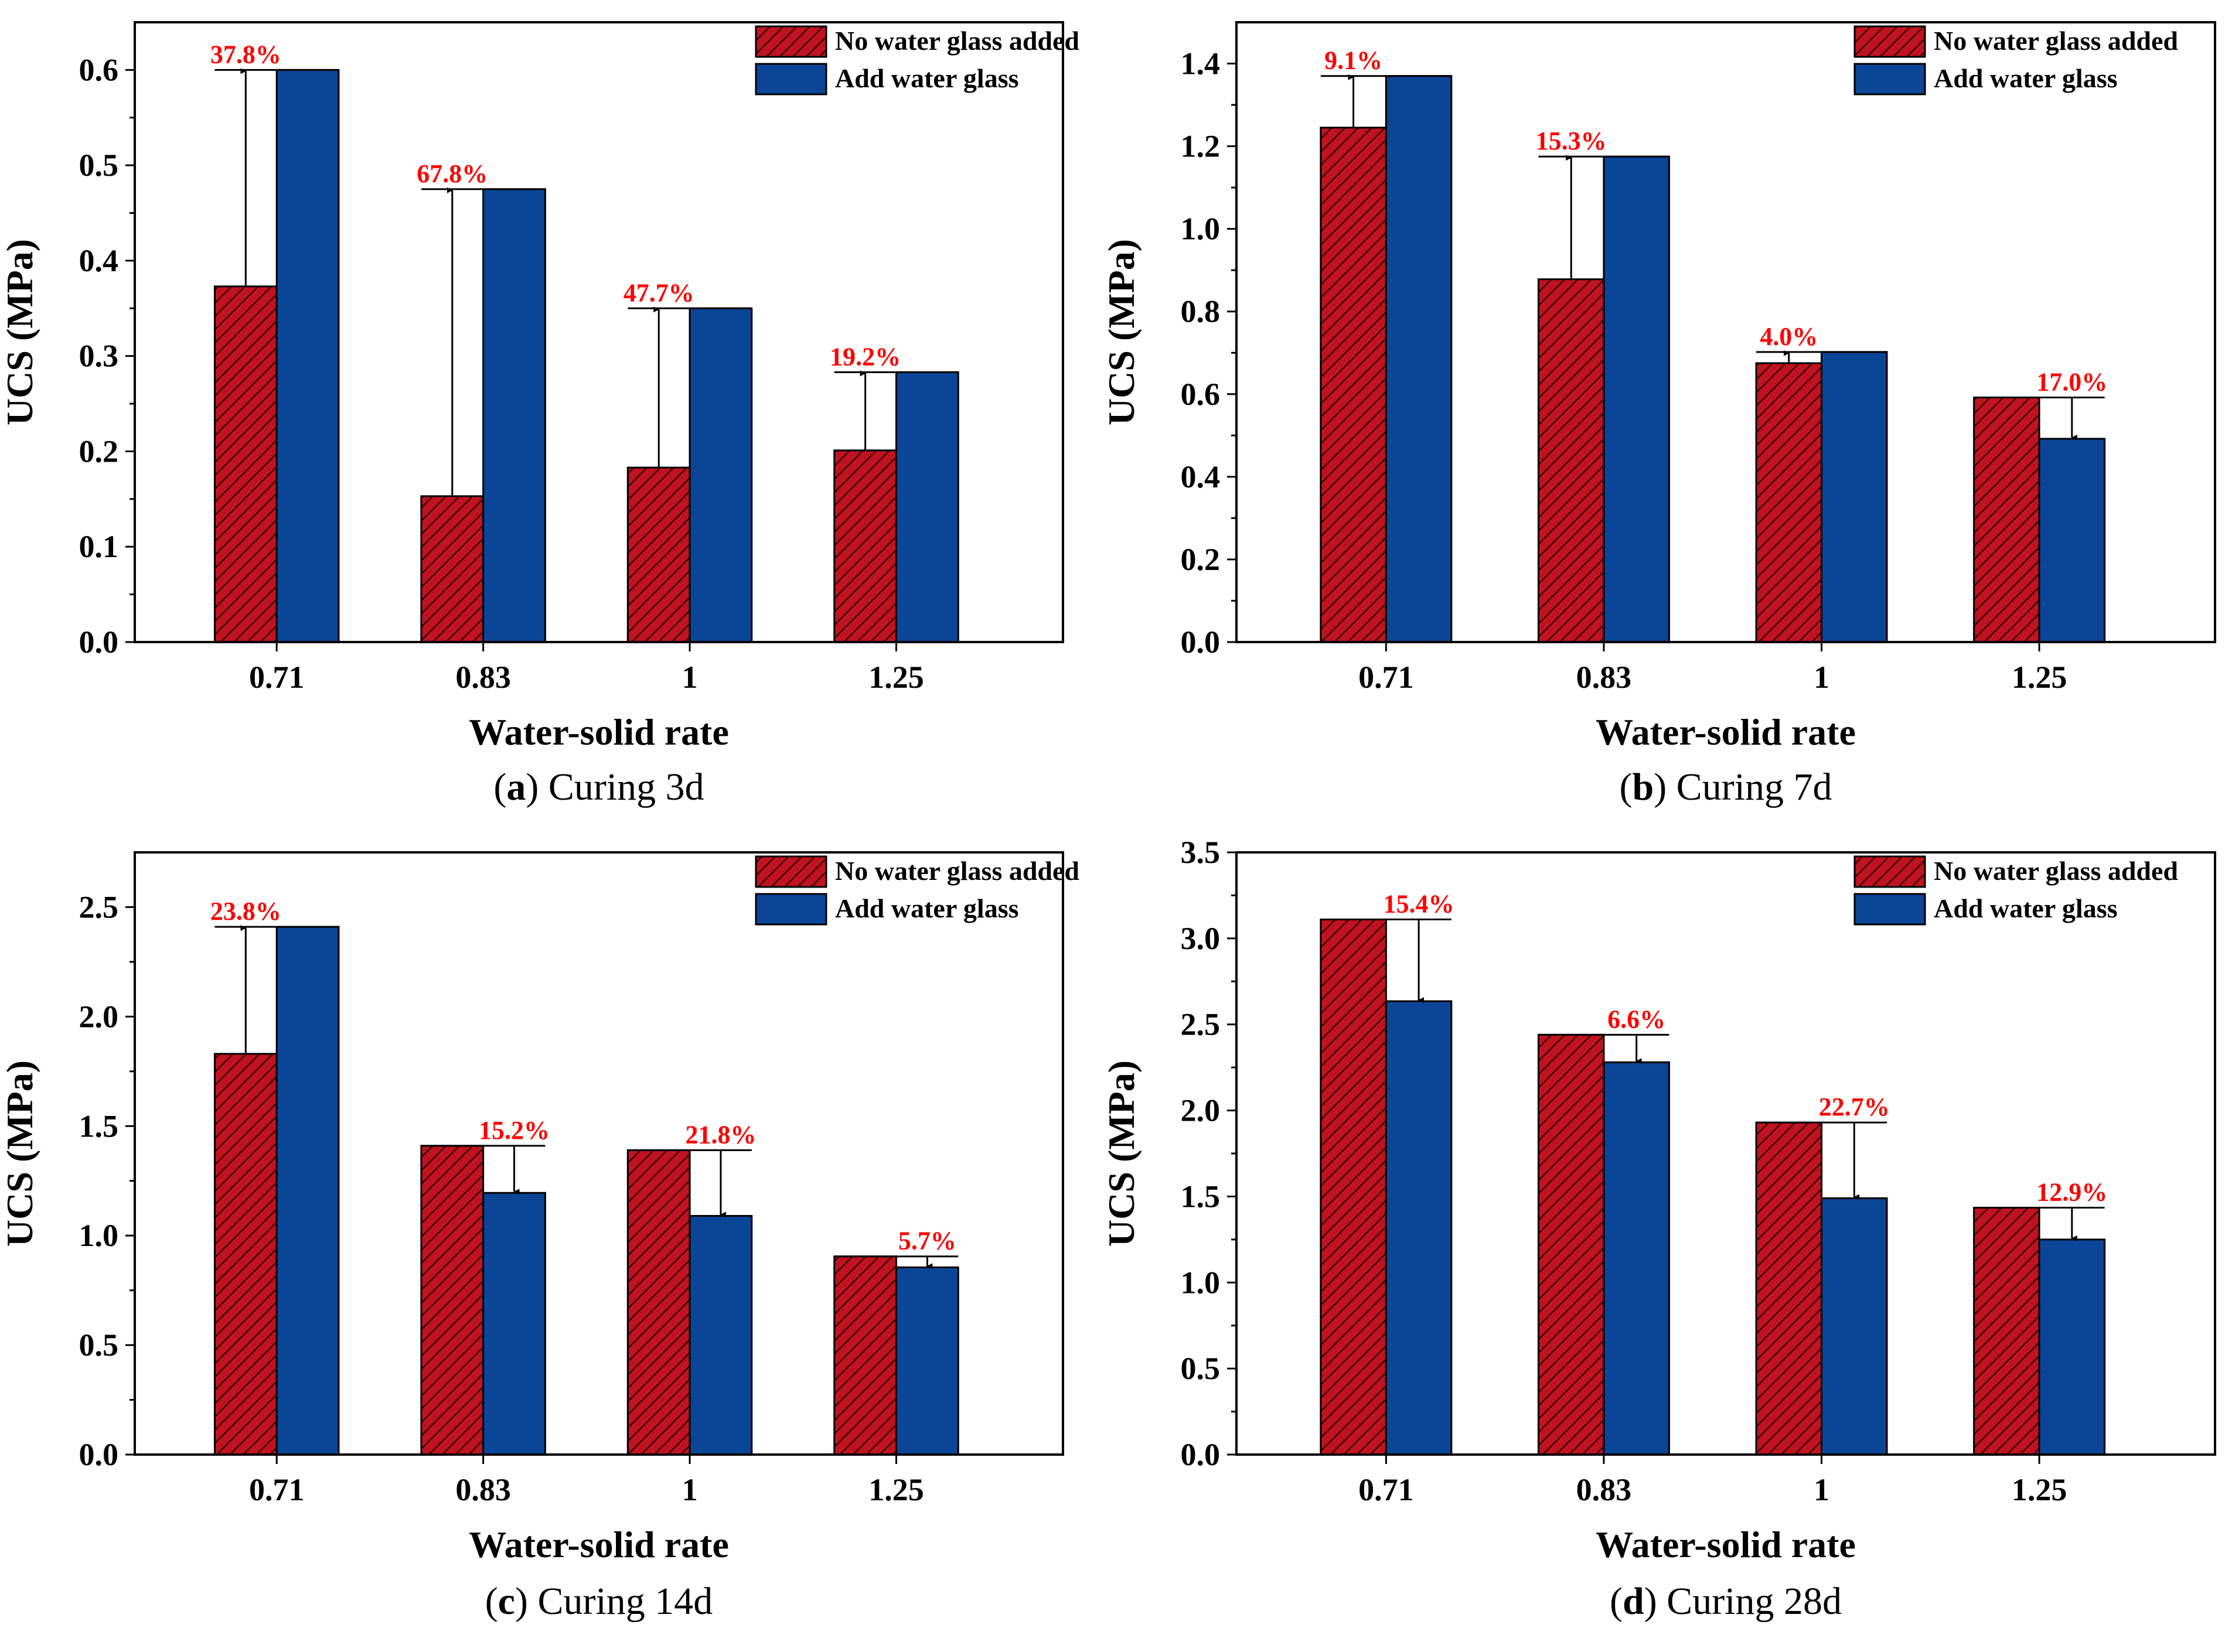 The height and width of the screenshot is (1652, 2225). Describe the element at coordinates (1572, 141) in the screenshot. I see `annotation-label: 15.3%` at that location.